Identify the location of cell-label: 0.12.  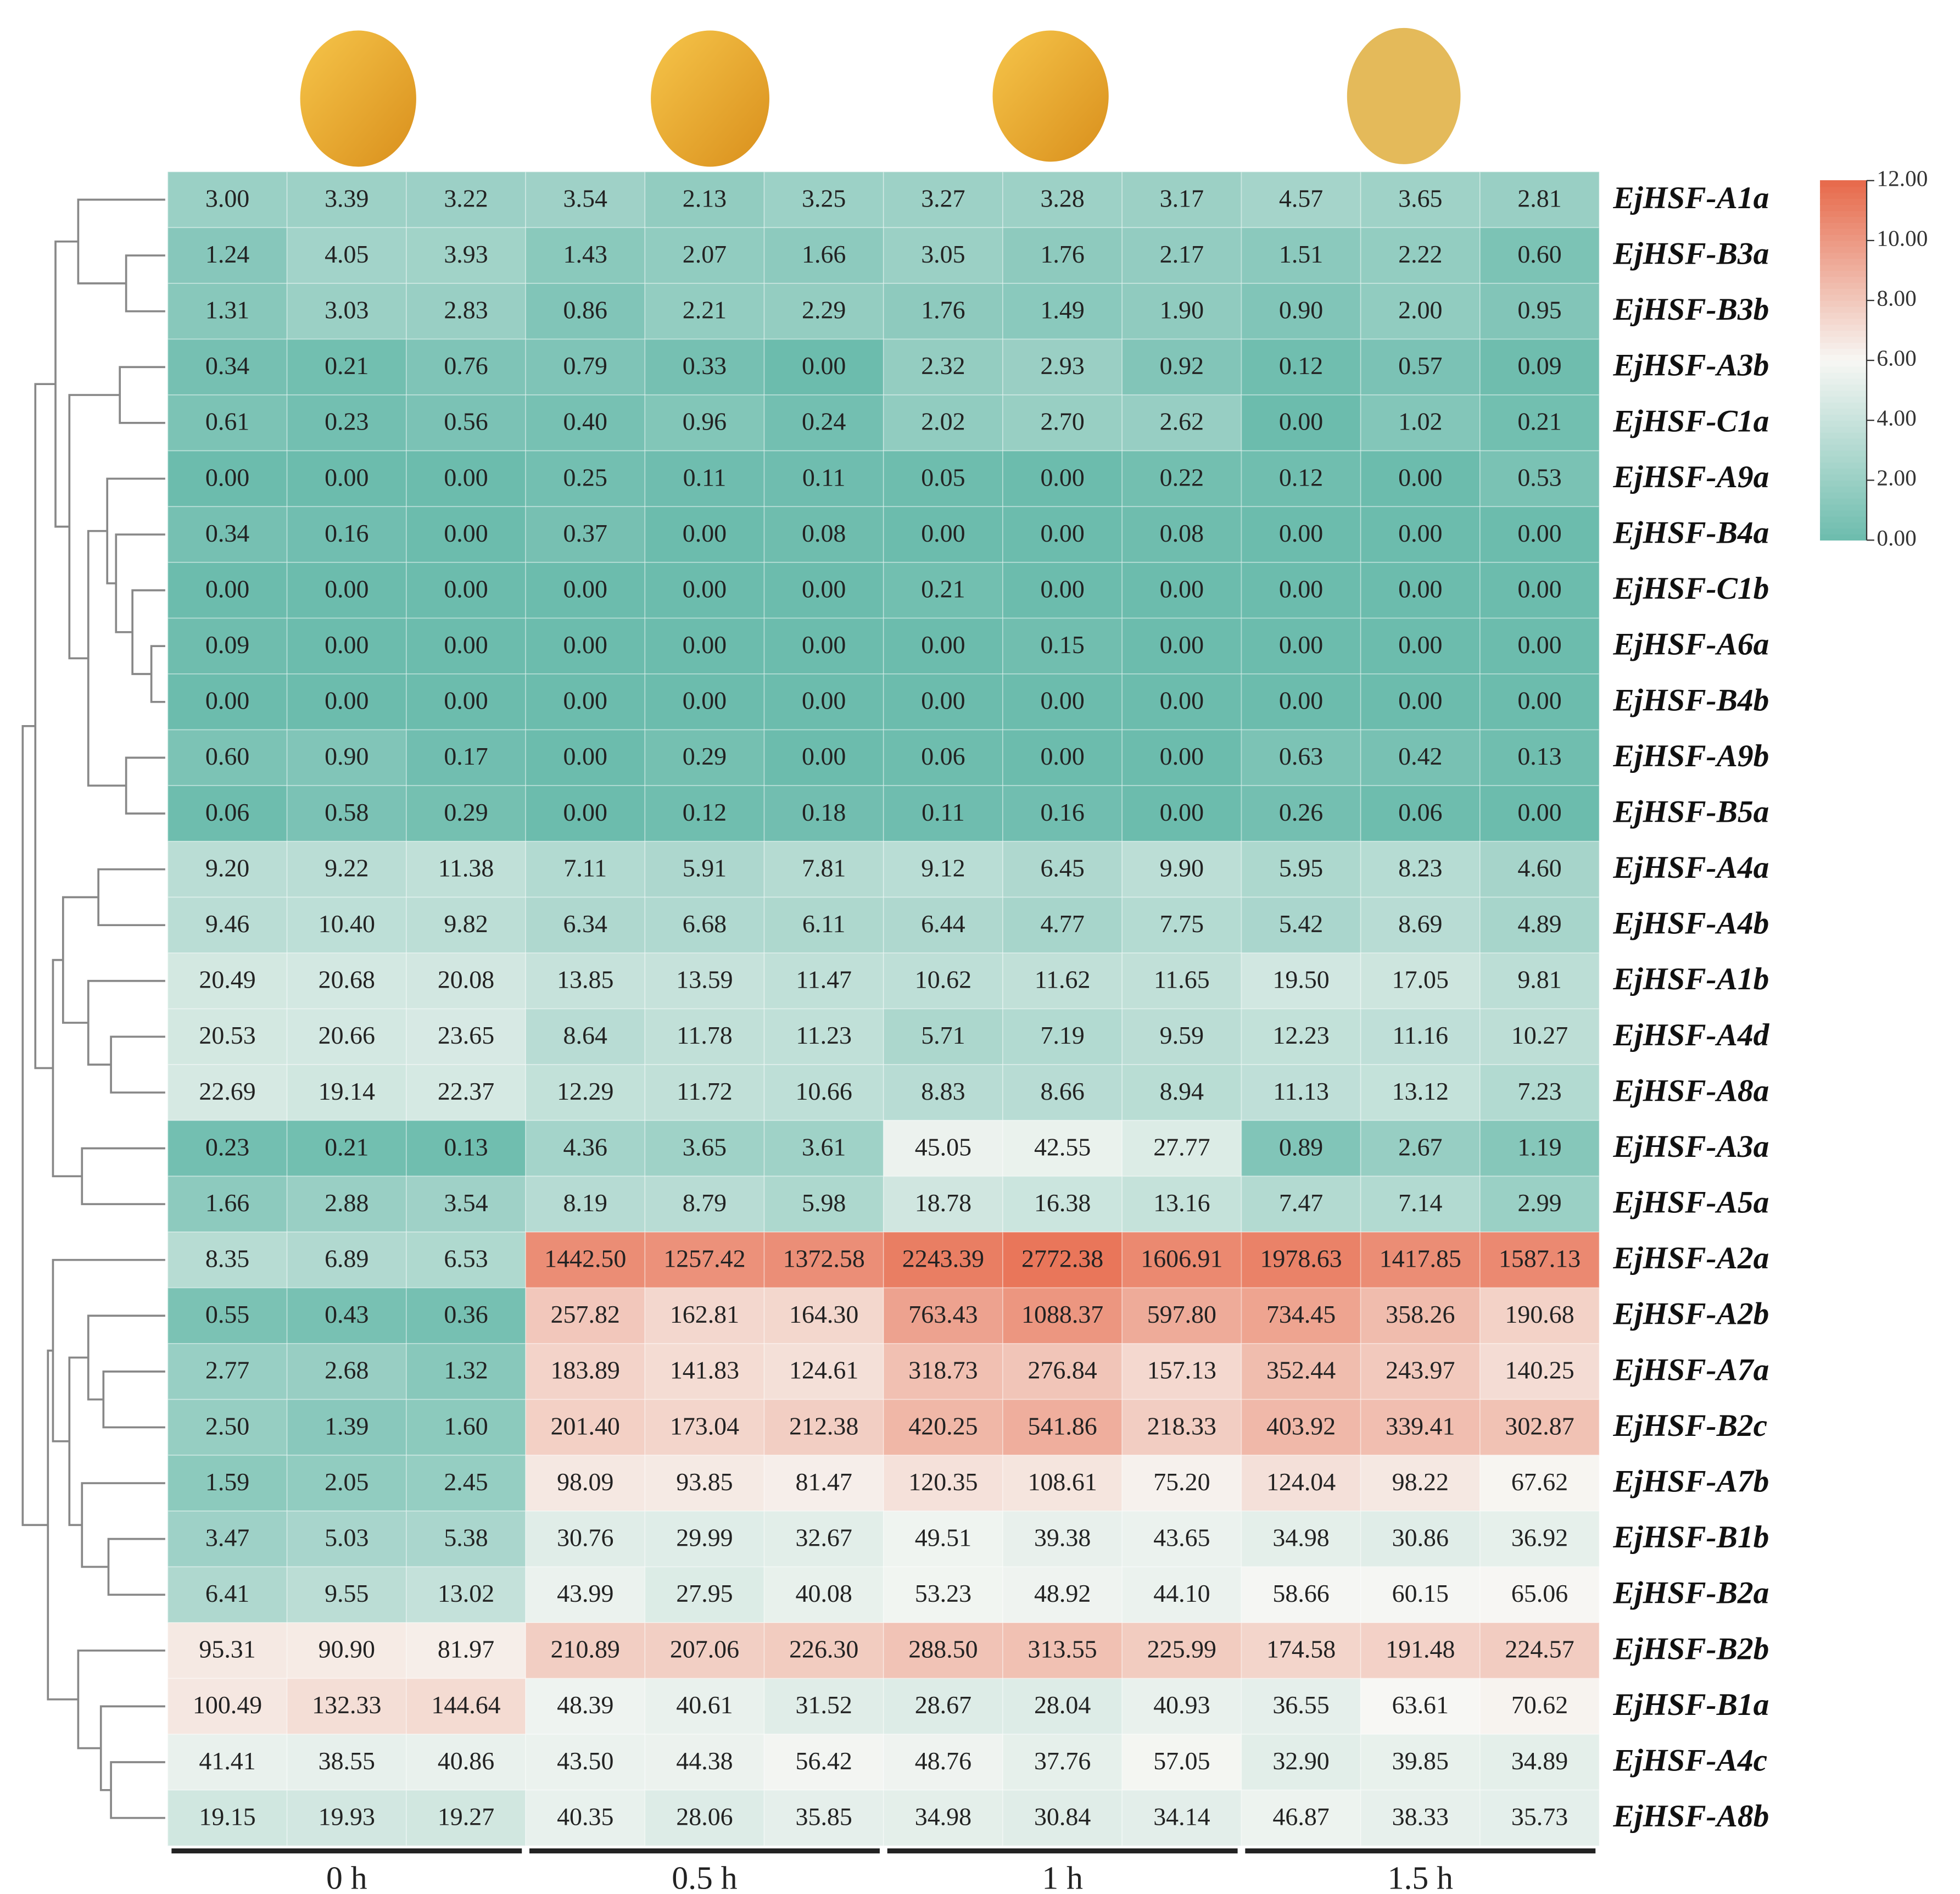
(705, 812).